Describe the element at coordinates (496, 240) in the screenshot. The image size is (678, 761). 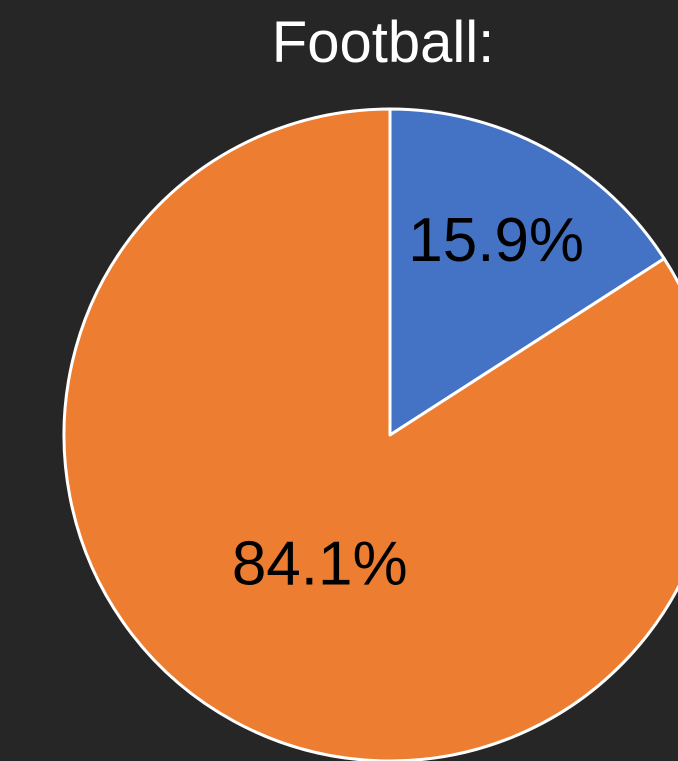
I see `slice-label-1: 15.9%` at that location.